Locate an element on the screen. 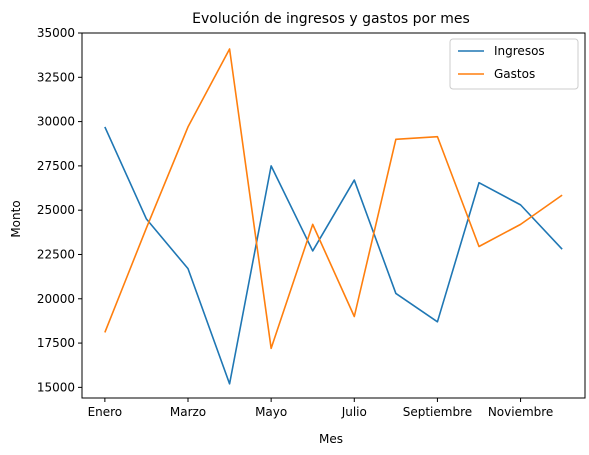  y-axis-label: Monto is located at coordinates (16, 218).